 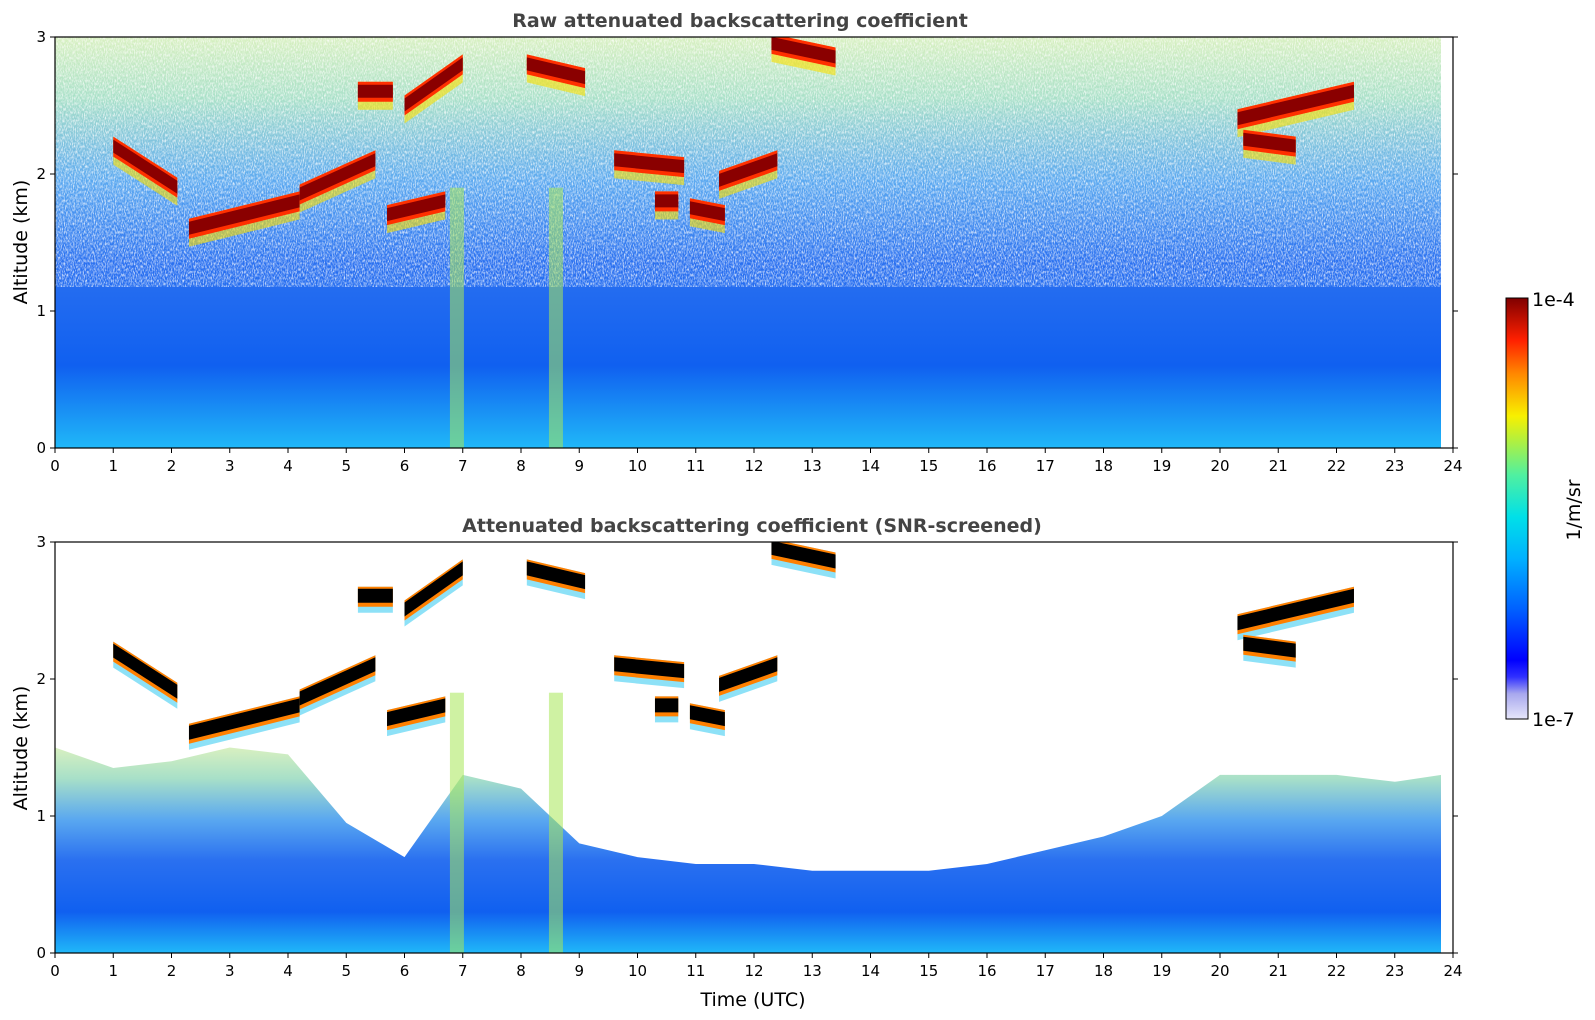 What do you see at coordinates (1219, 971) in the screenshot?
I see `screened-xtick-label: 20` at bounding box center [1219, 971].